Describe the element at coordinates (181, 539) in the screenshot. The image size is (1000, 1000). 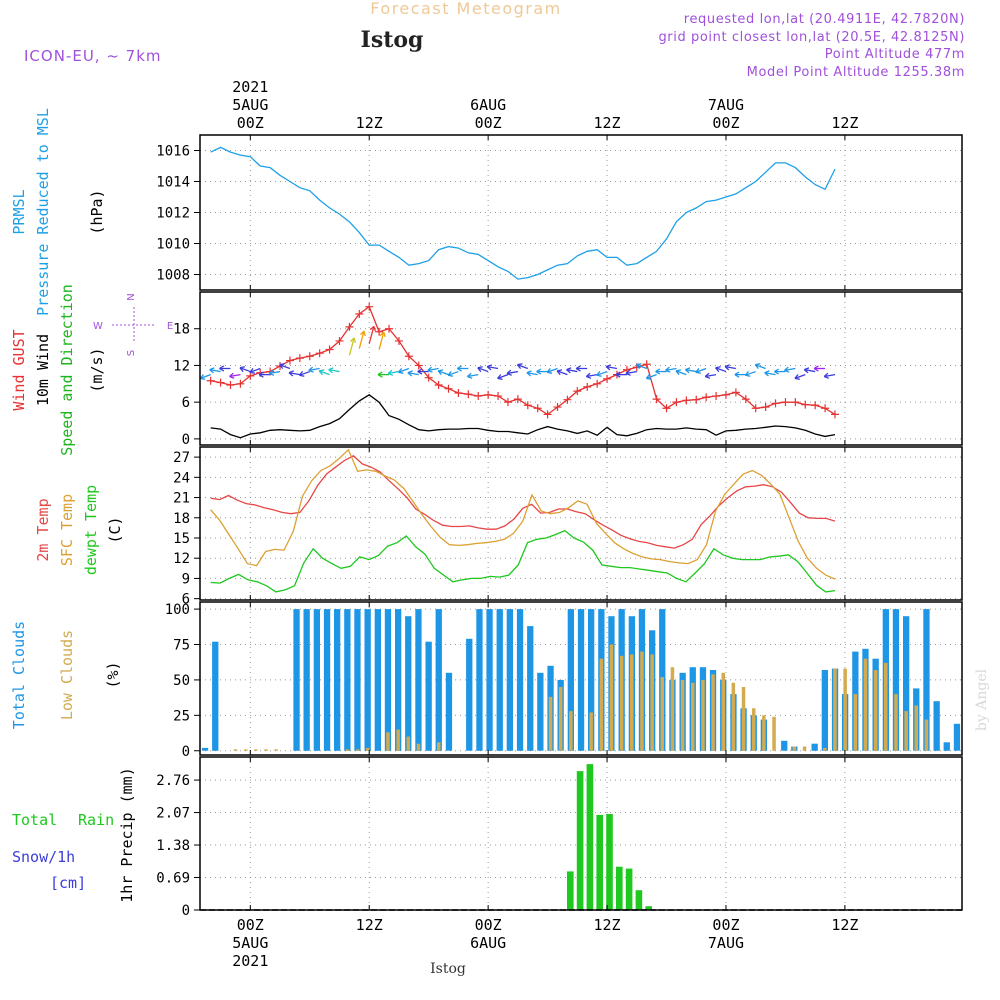
I see `ytick-label-temperature: 15` at that location.